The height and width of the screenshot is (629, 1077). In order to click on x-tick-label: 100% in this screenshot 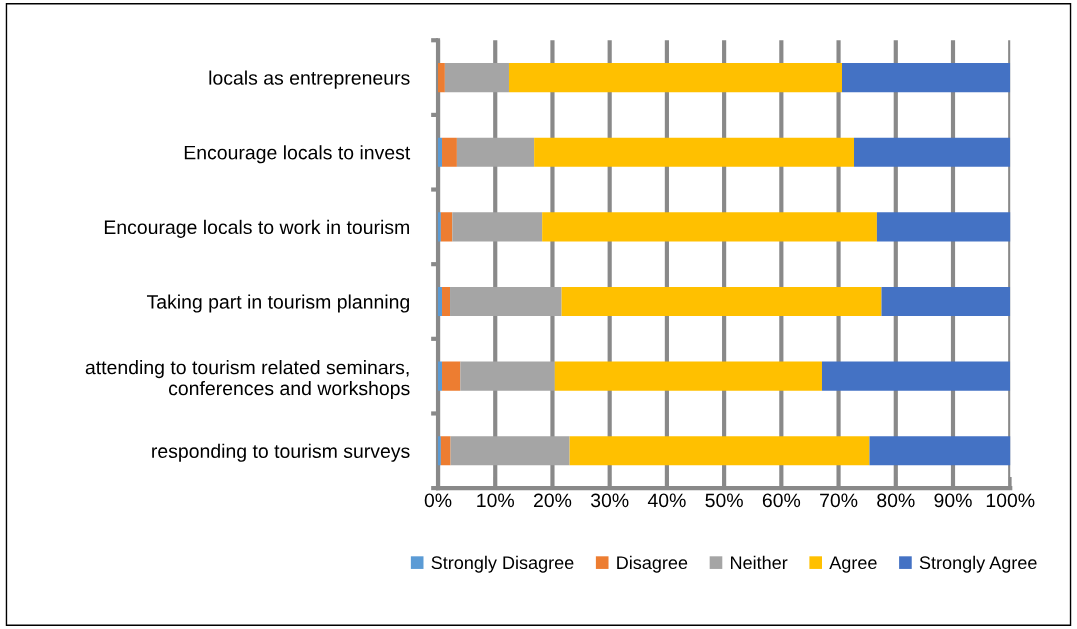, I will do `click(1010, 500)`.